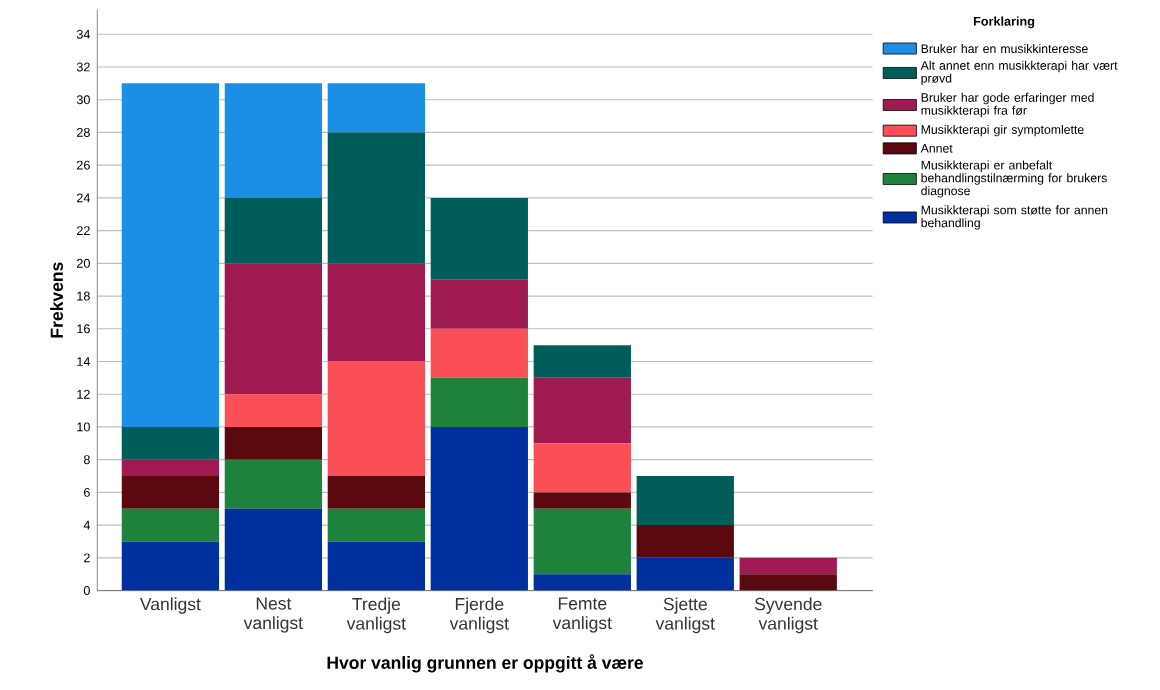  I want to click on y-tick-label: 22, so click(83, 231).